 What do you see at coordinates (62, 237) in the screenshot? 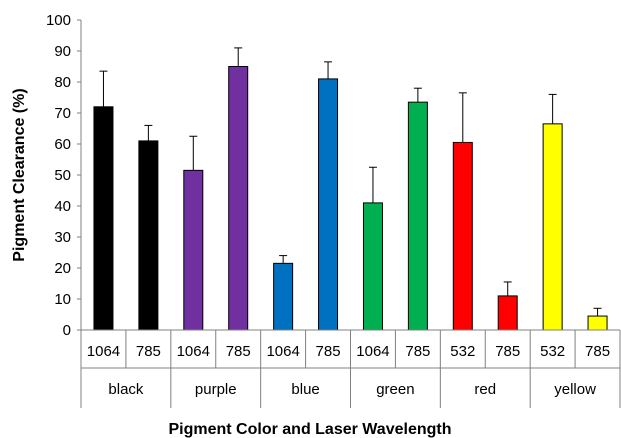
I see `y-tick-label: 30` at bounding box center [62, 237].